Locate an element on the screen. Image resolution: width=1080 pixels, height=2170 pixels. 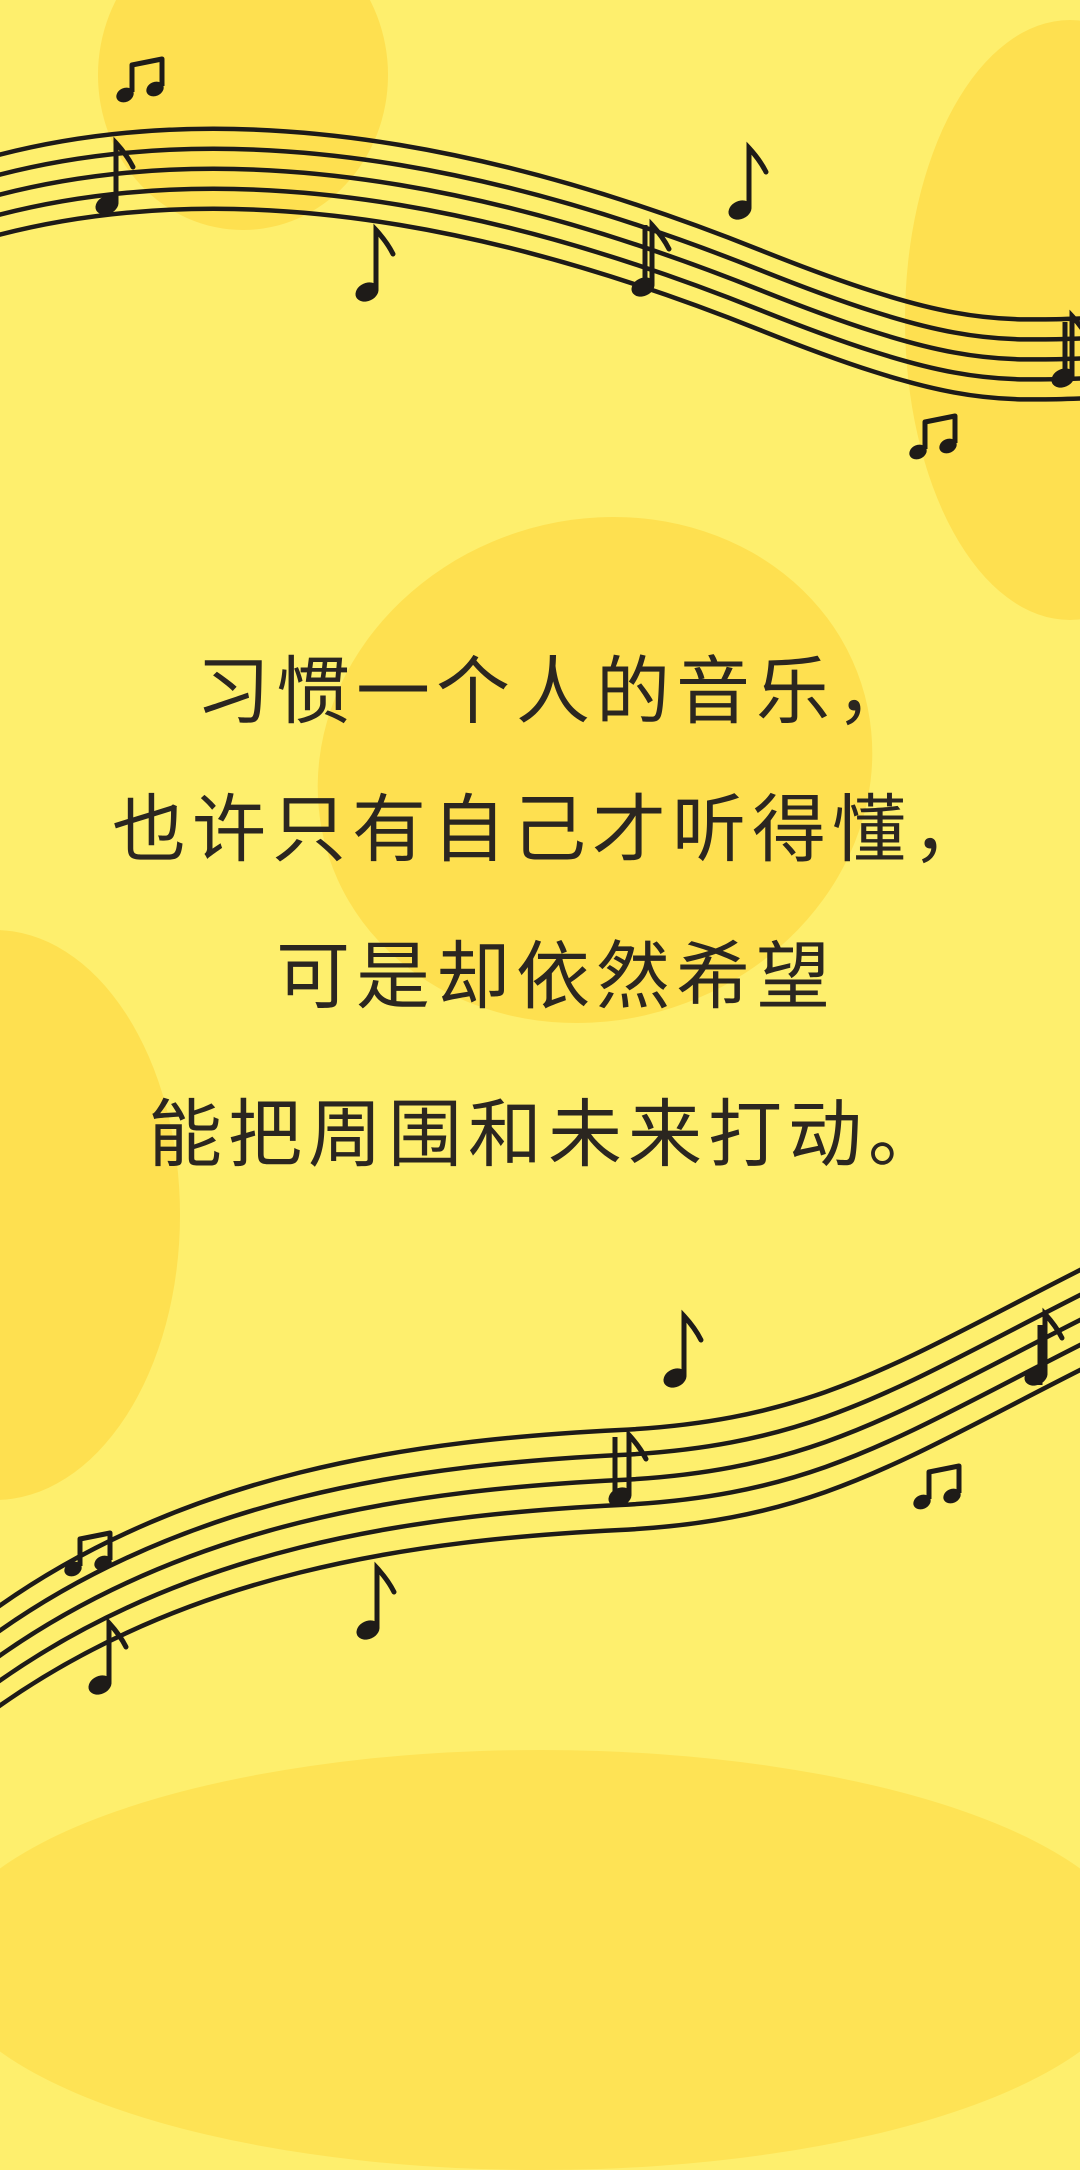
poem-line-2: 也许只有自己才听得懂， is located at coordinates (552, 830).